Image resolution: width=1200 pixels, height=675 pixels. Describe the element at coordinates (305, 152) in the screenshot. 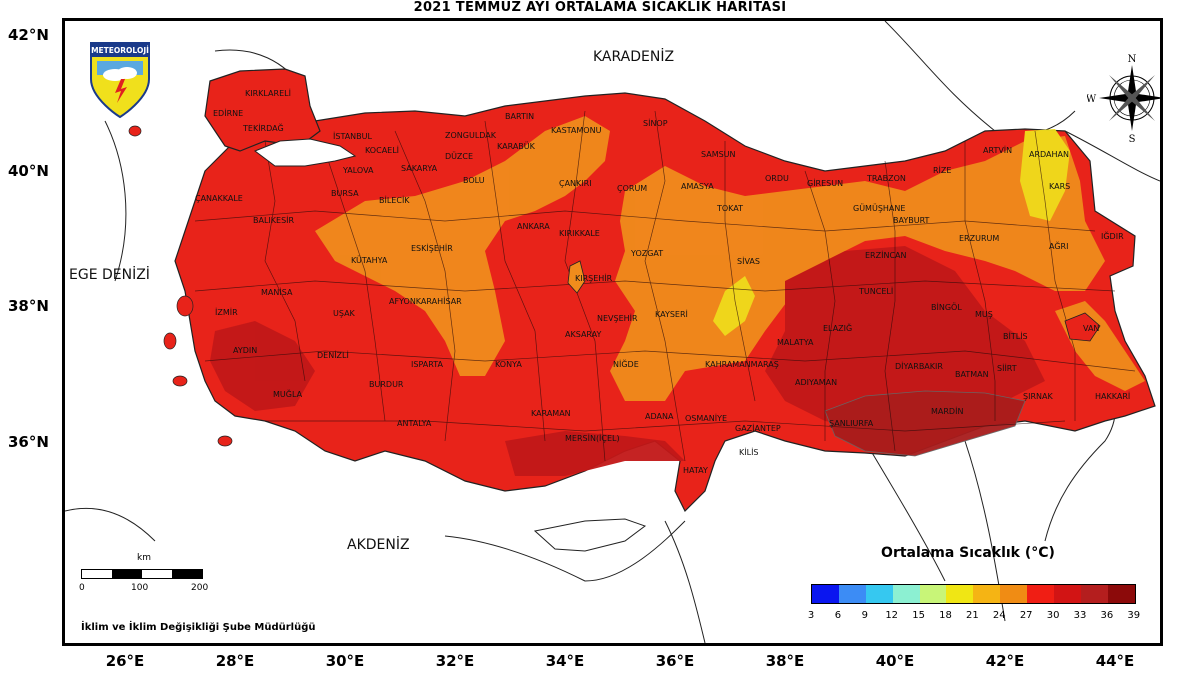

I see `marmara-sea` at that location.